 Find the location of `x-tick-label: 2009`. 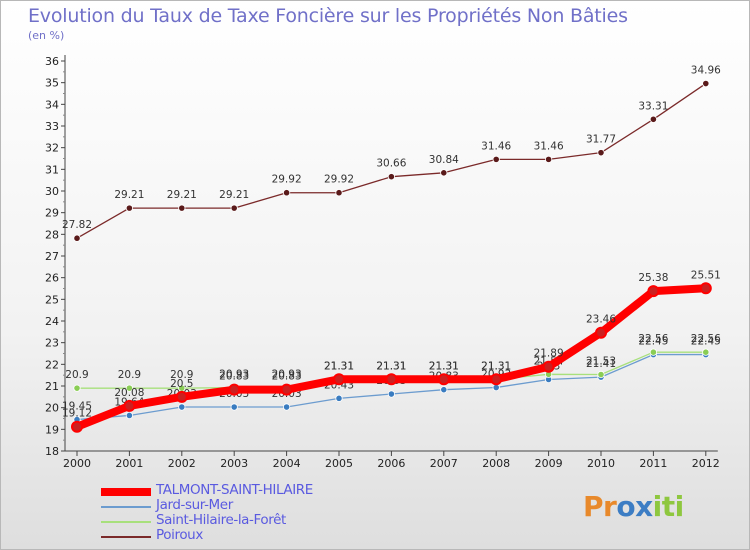

x-tick-label: 2009 is located at coordinates (549, 463).